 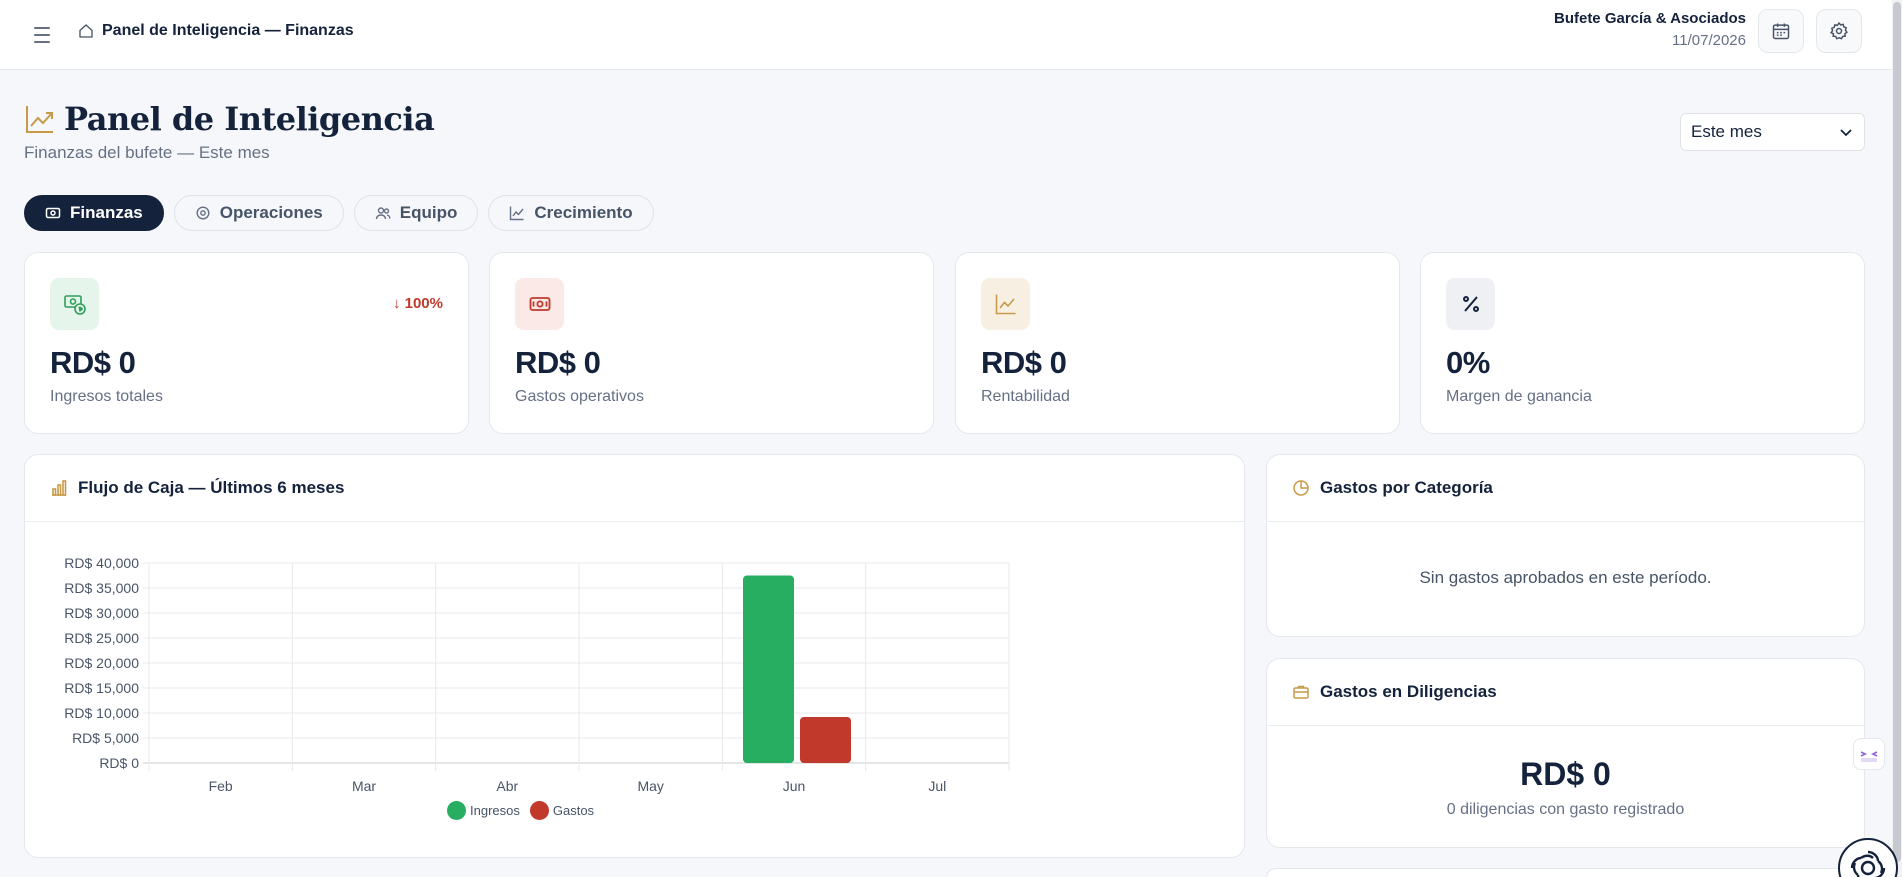 What do you see at coordinates (768, 669) in the screenshot?
I see `bar-ingresos` at bounding box center [768, 669].